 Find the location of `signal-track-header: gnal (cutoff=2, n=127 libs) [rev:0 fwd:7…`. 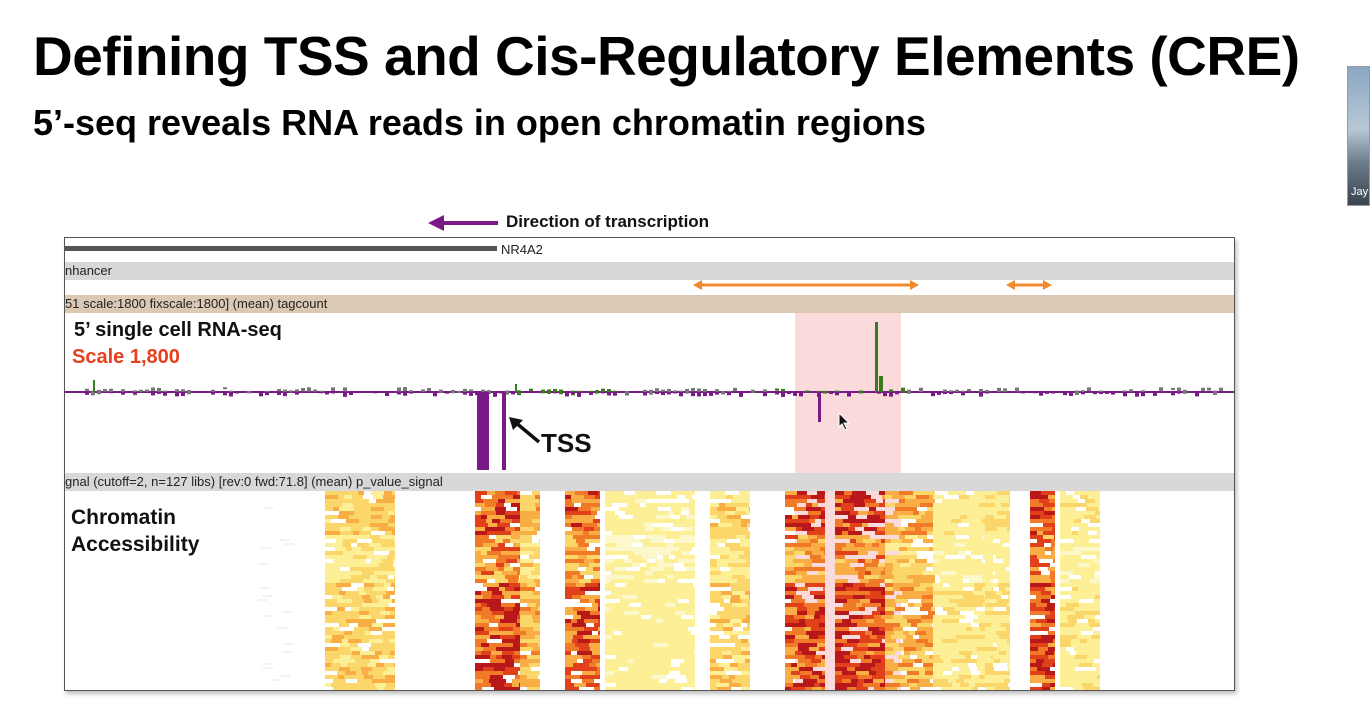

signal-track-header: gnal (cutoff=2, n=127 libs) [rev:0 fwd:7… is located at coordinates (649, 482).